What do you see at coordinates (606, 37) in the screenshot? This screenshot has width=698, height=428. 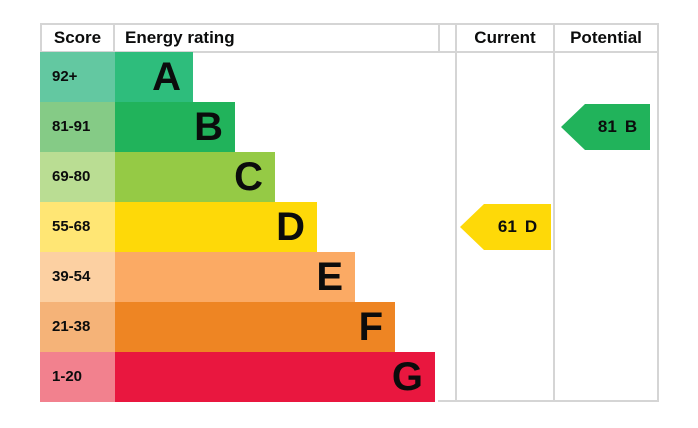 I see `header-potential: Potential` at bounding box center [606, 37].